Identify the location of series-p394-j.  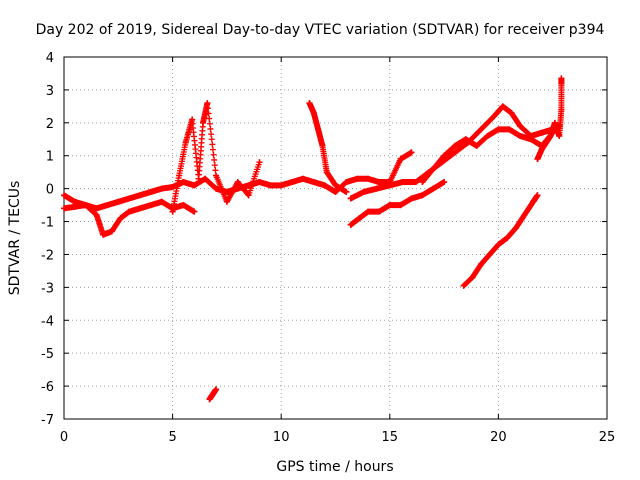
(213, 394).